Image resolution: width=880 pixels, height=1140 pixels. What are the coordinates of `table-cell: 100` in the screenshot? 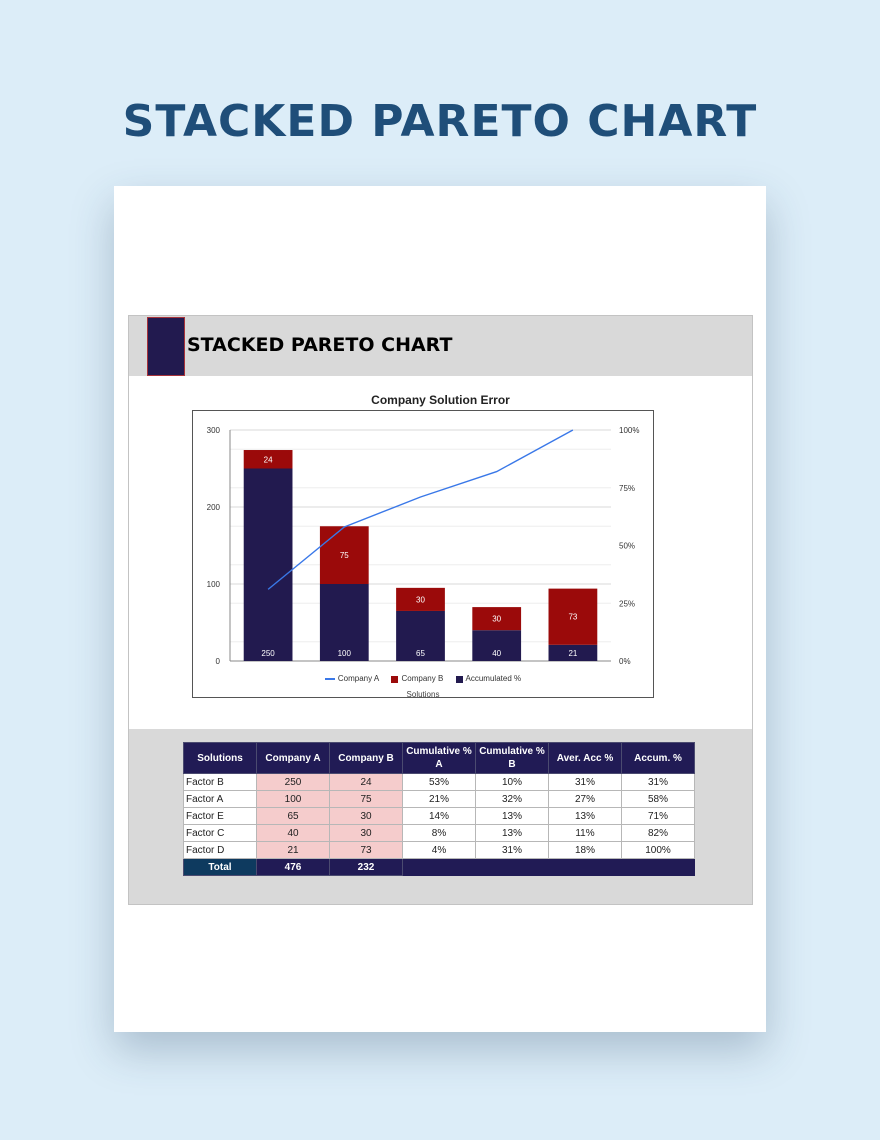 It's located at (293, 799).